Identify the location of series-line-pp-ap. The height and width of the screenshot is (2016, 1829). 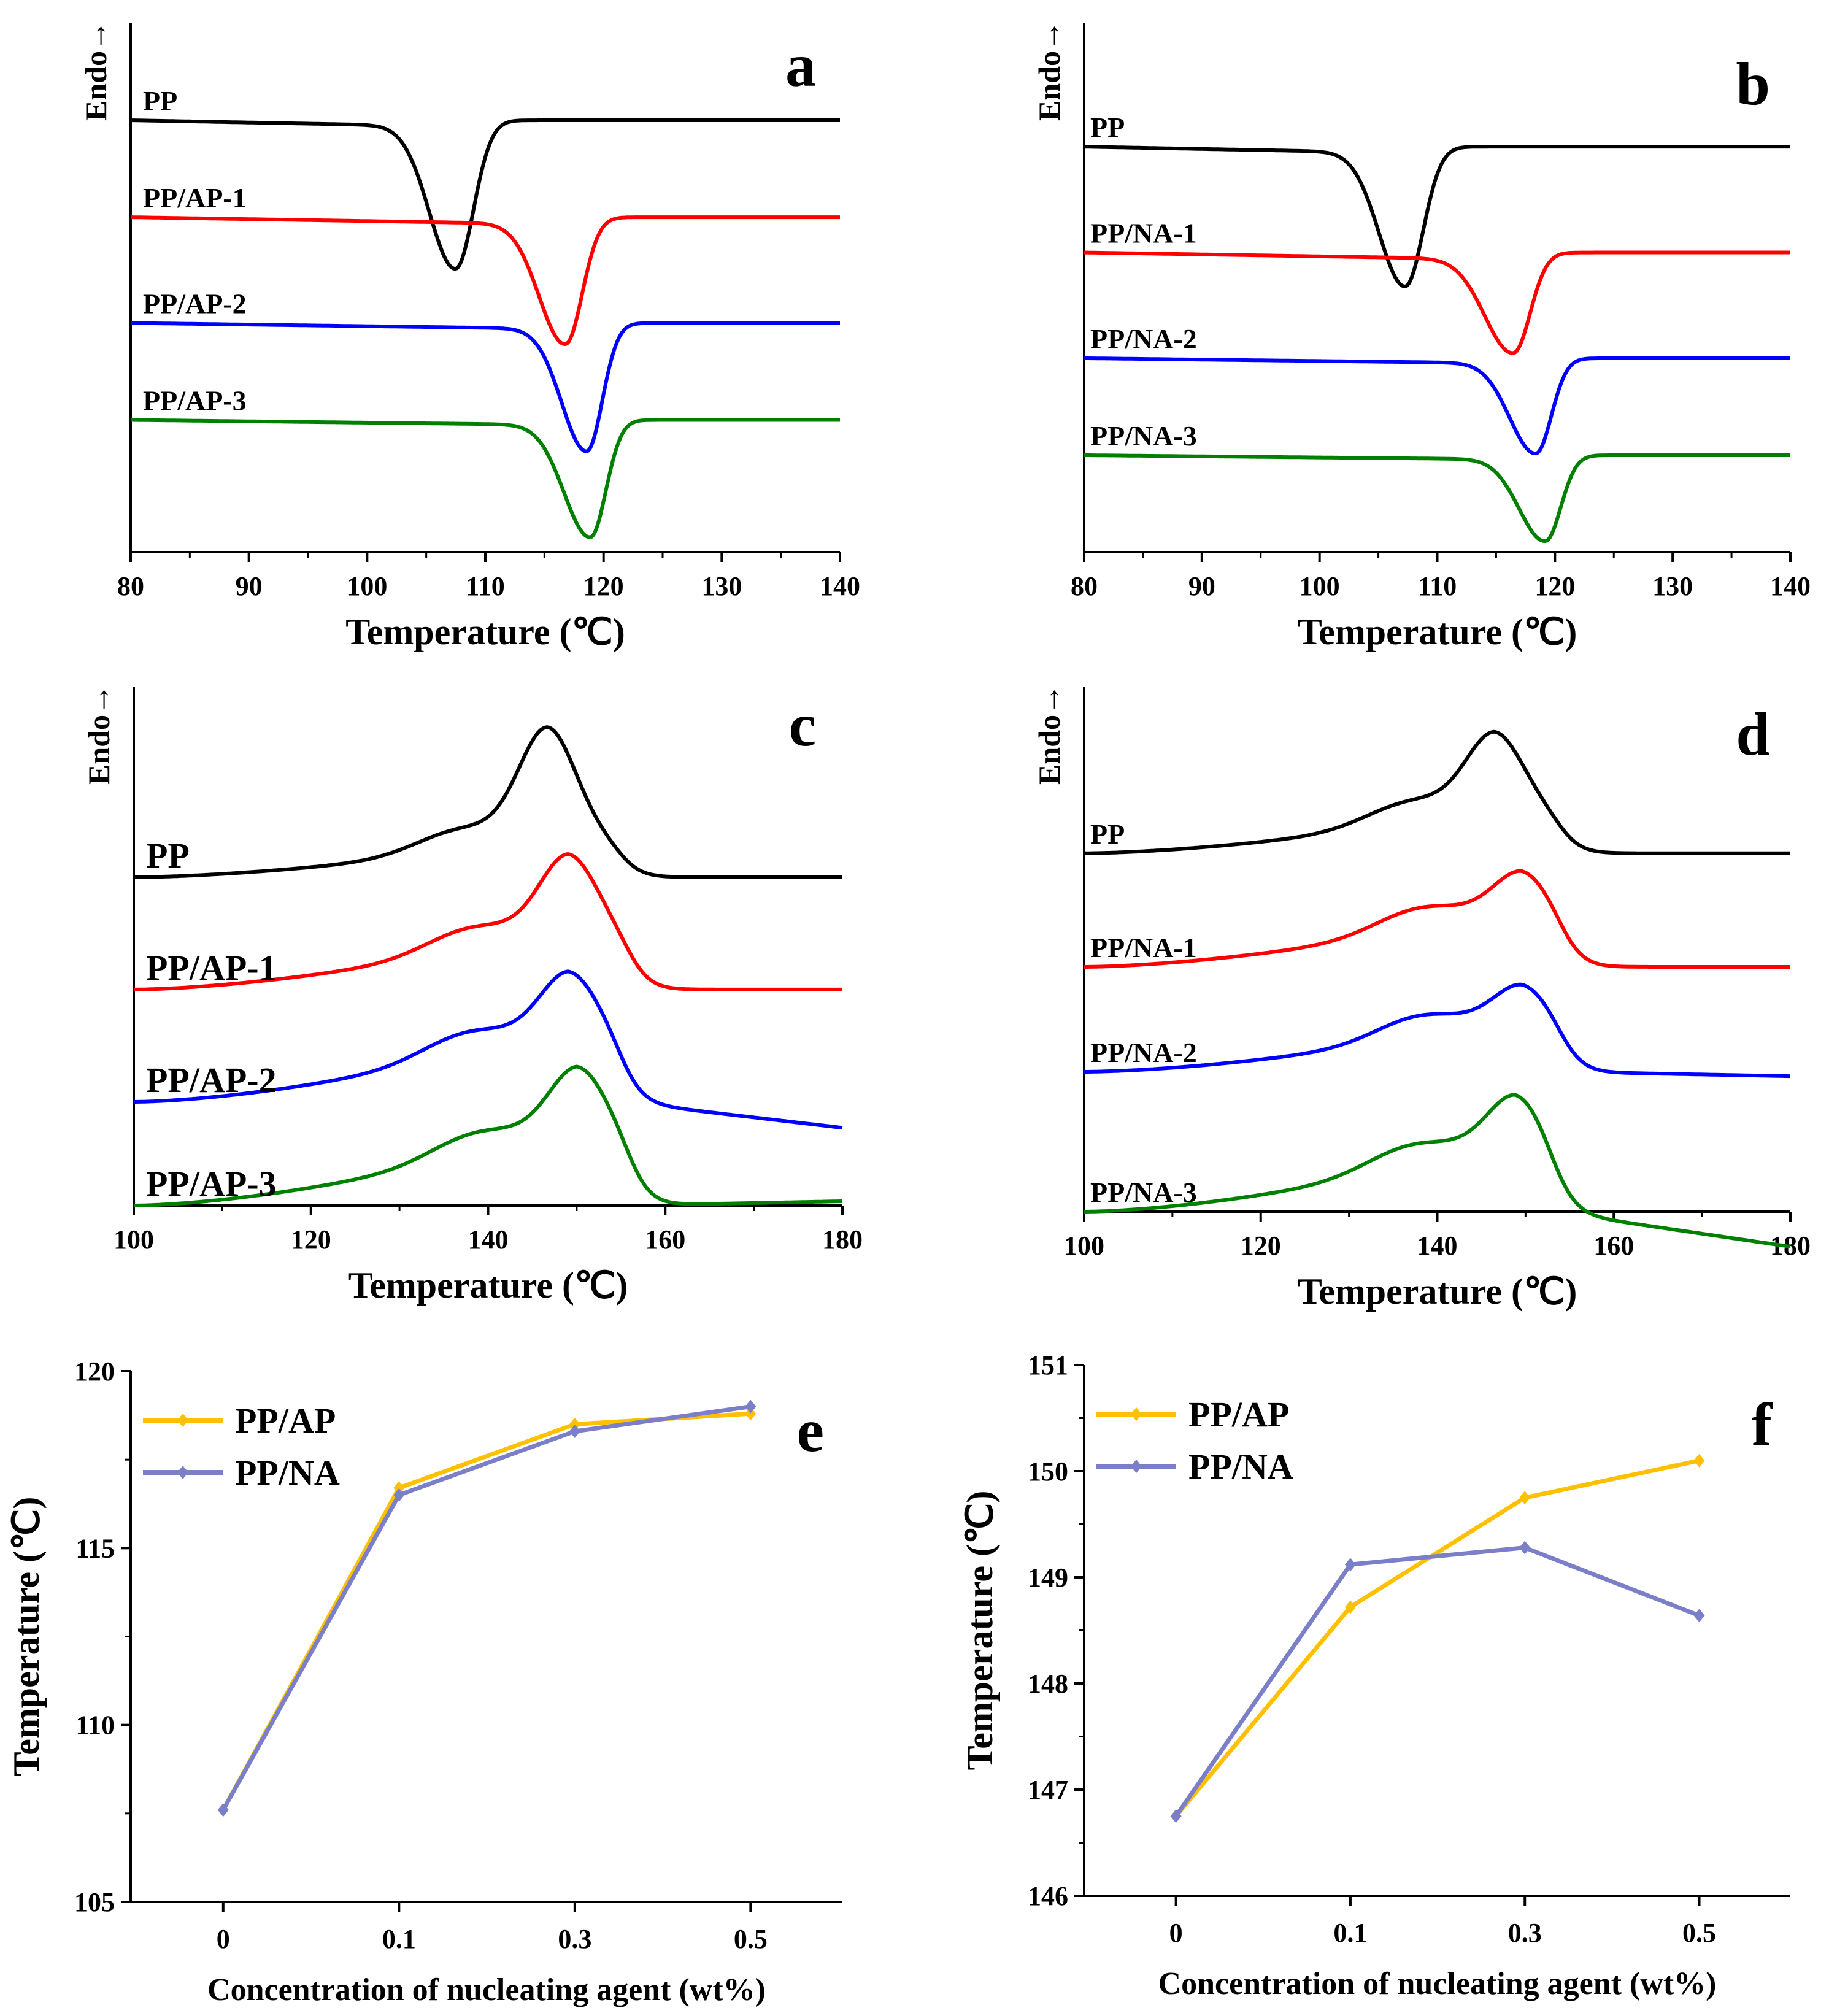
(1437, 1638).